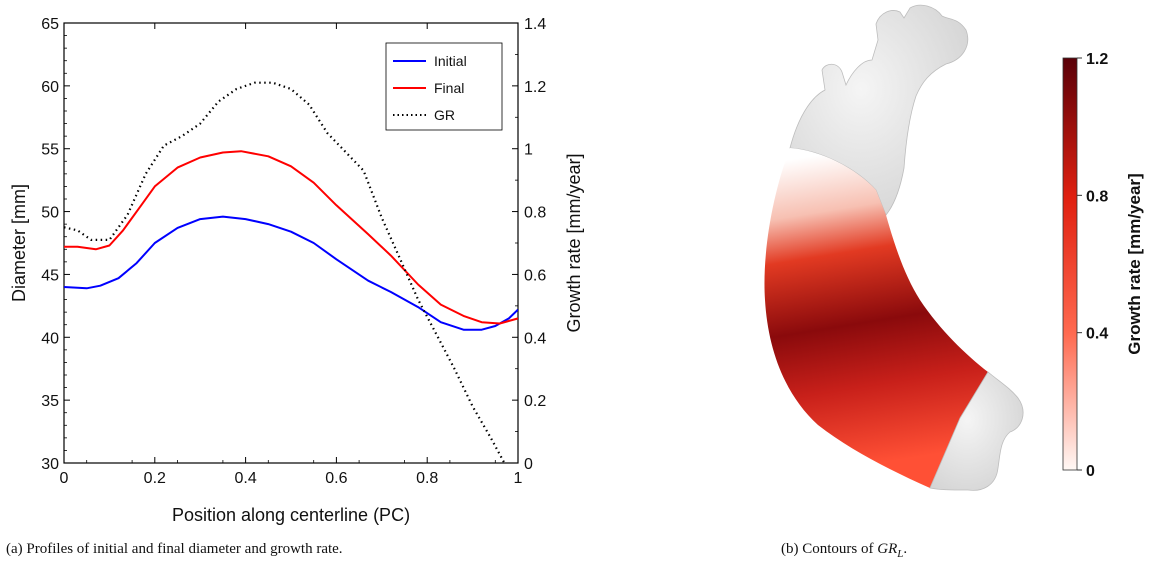 The height and width of the screenshot is (563, 1159). I want to click on y2-tick-label: 0.8, so click(535, 213).